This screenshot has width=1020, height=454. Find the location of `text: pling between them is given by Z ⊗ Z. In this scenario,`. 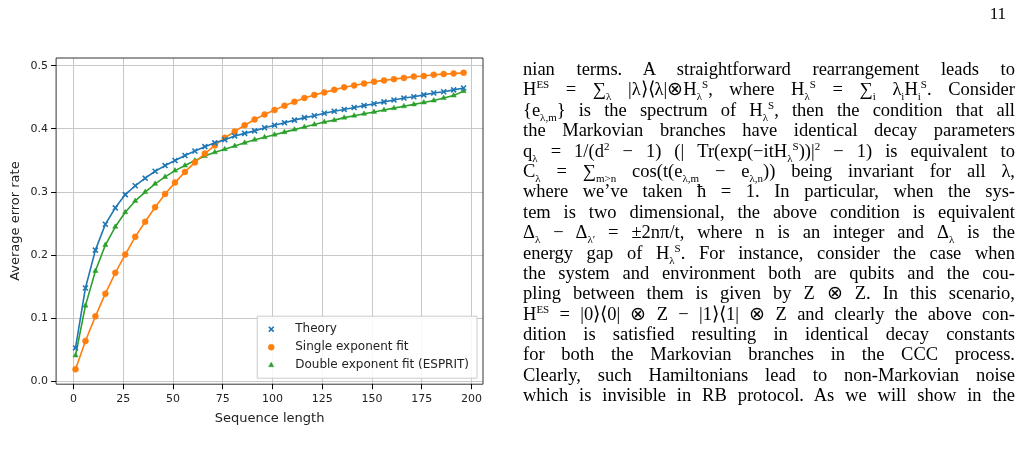

text: pling between them is given by Z ⊗ Z. In this scenario, is located at coordinates (769, 293).